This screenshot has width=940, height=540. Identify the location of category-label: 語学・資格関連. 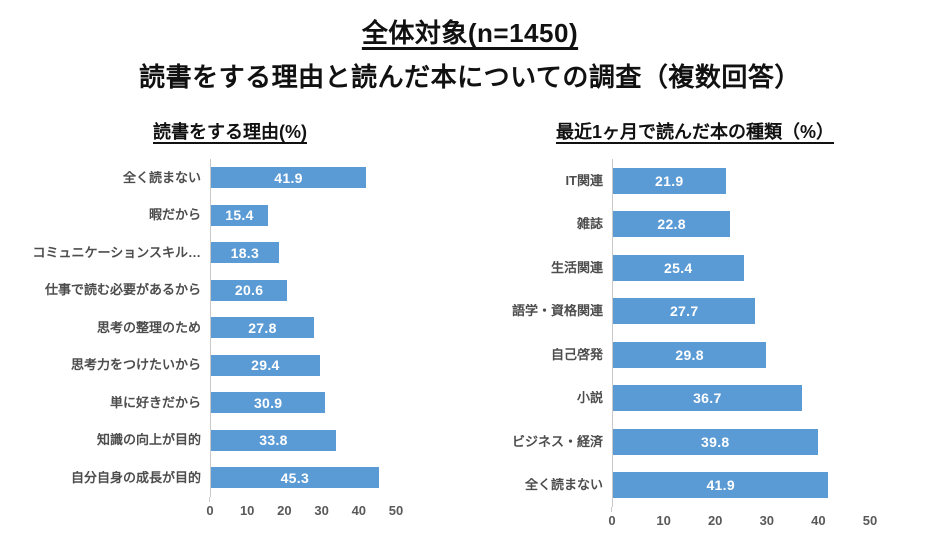
(557, 311).